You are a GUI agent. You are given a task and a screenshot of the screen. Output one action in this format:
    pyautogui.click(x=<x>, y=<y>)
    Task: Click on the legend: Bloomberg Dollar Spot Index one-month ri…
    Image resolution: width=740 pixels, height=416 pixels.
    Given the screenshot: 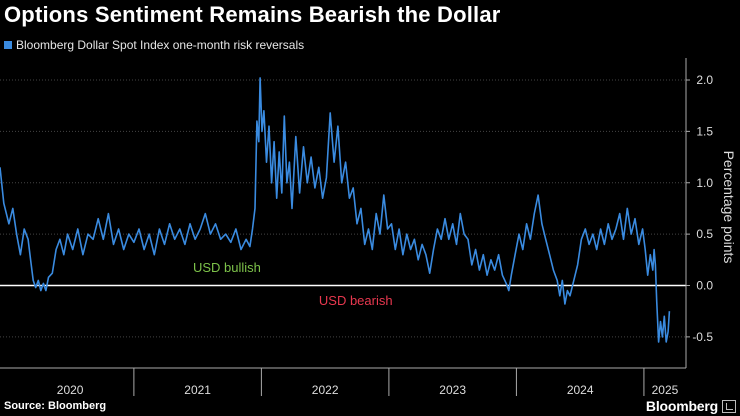 What is the action you would take?
    pyautogui.click(x=154, y=45)
    